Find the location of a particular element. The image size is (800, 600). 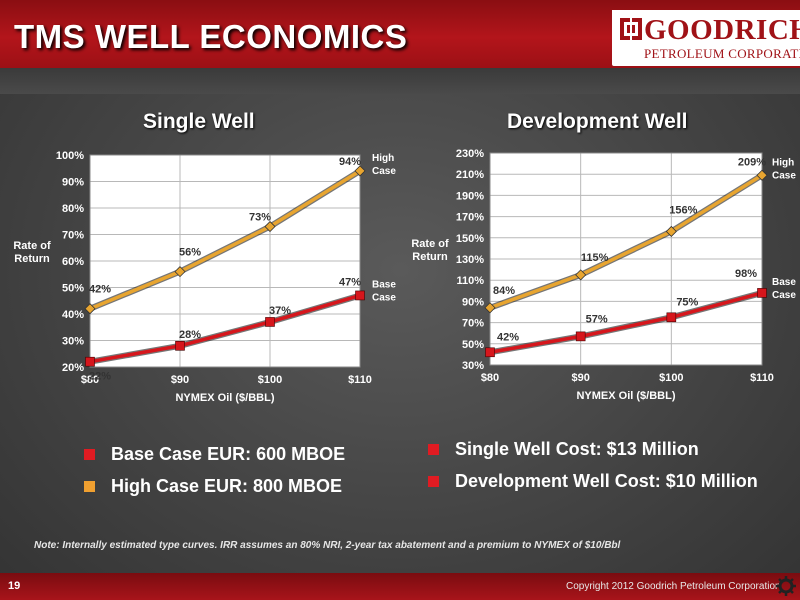

chart-title-development-well: Development Well is located at coordinates (597, 121).